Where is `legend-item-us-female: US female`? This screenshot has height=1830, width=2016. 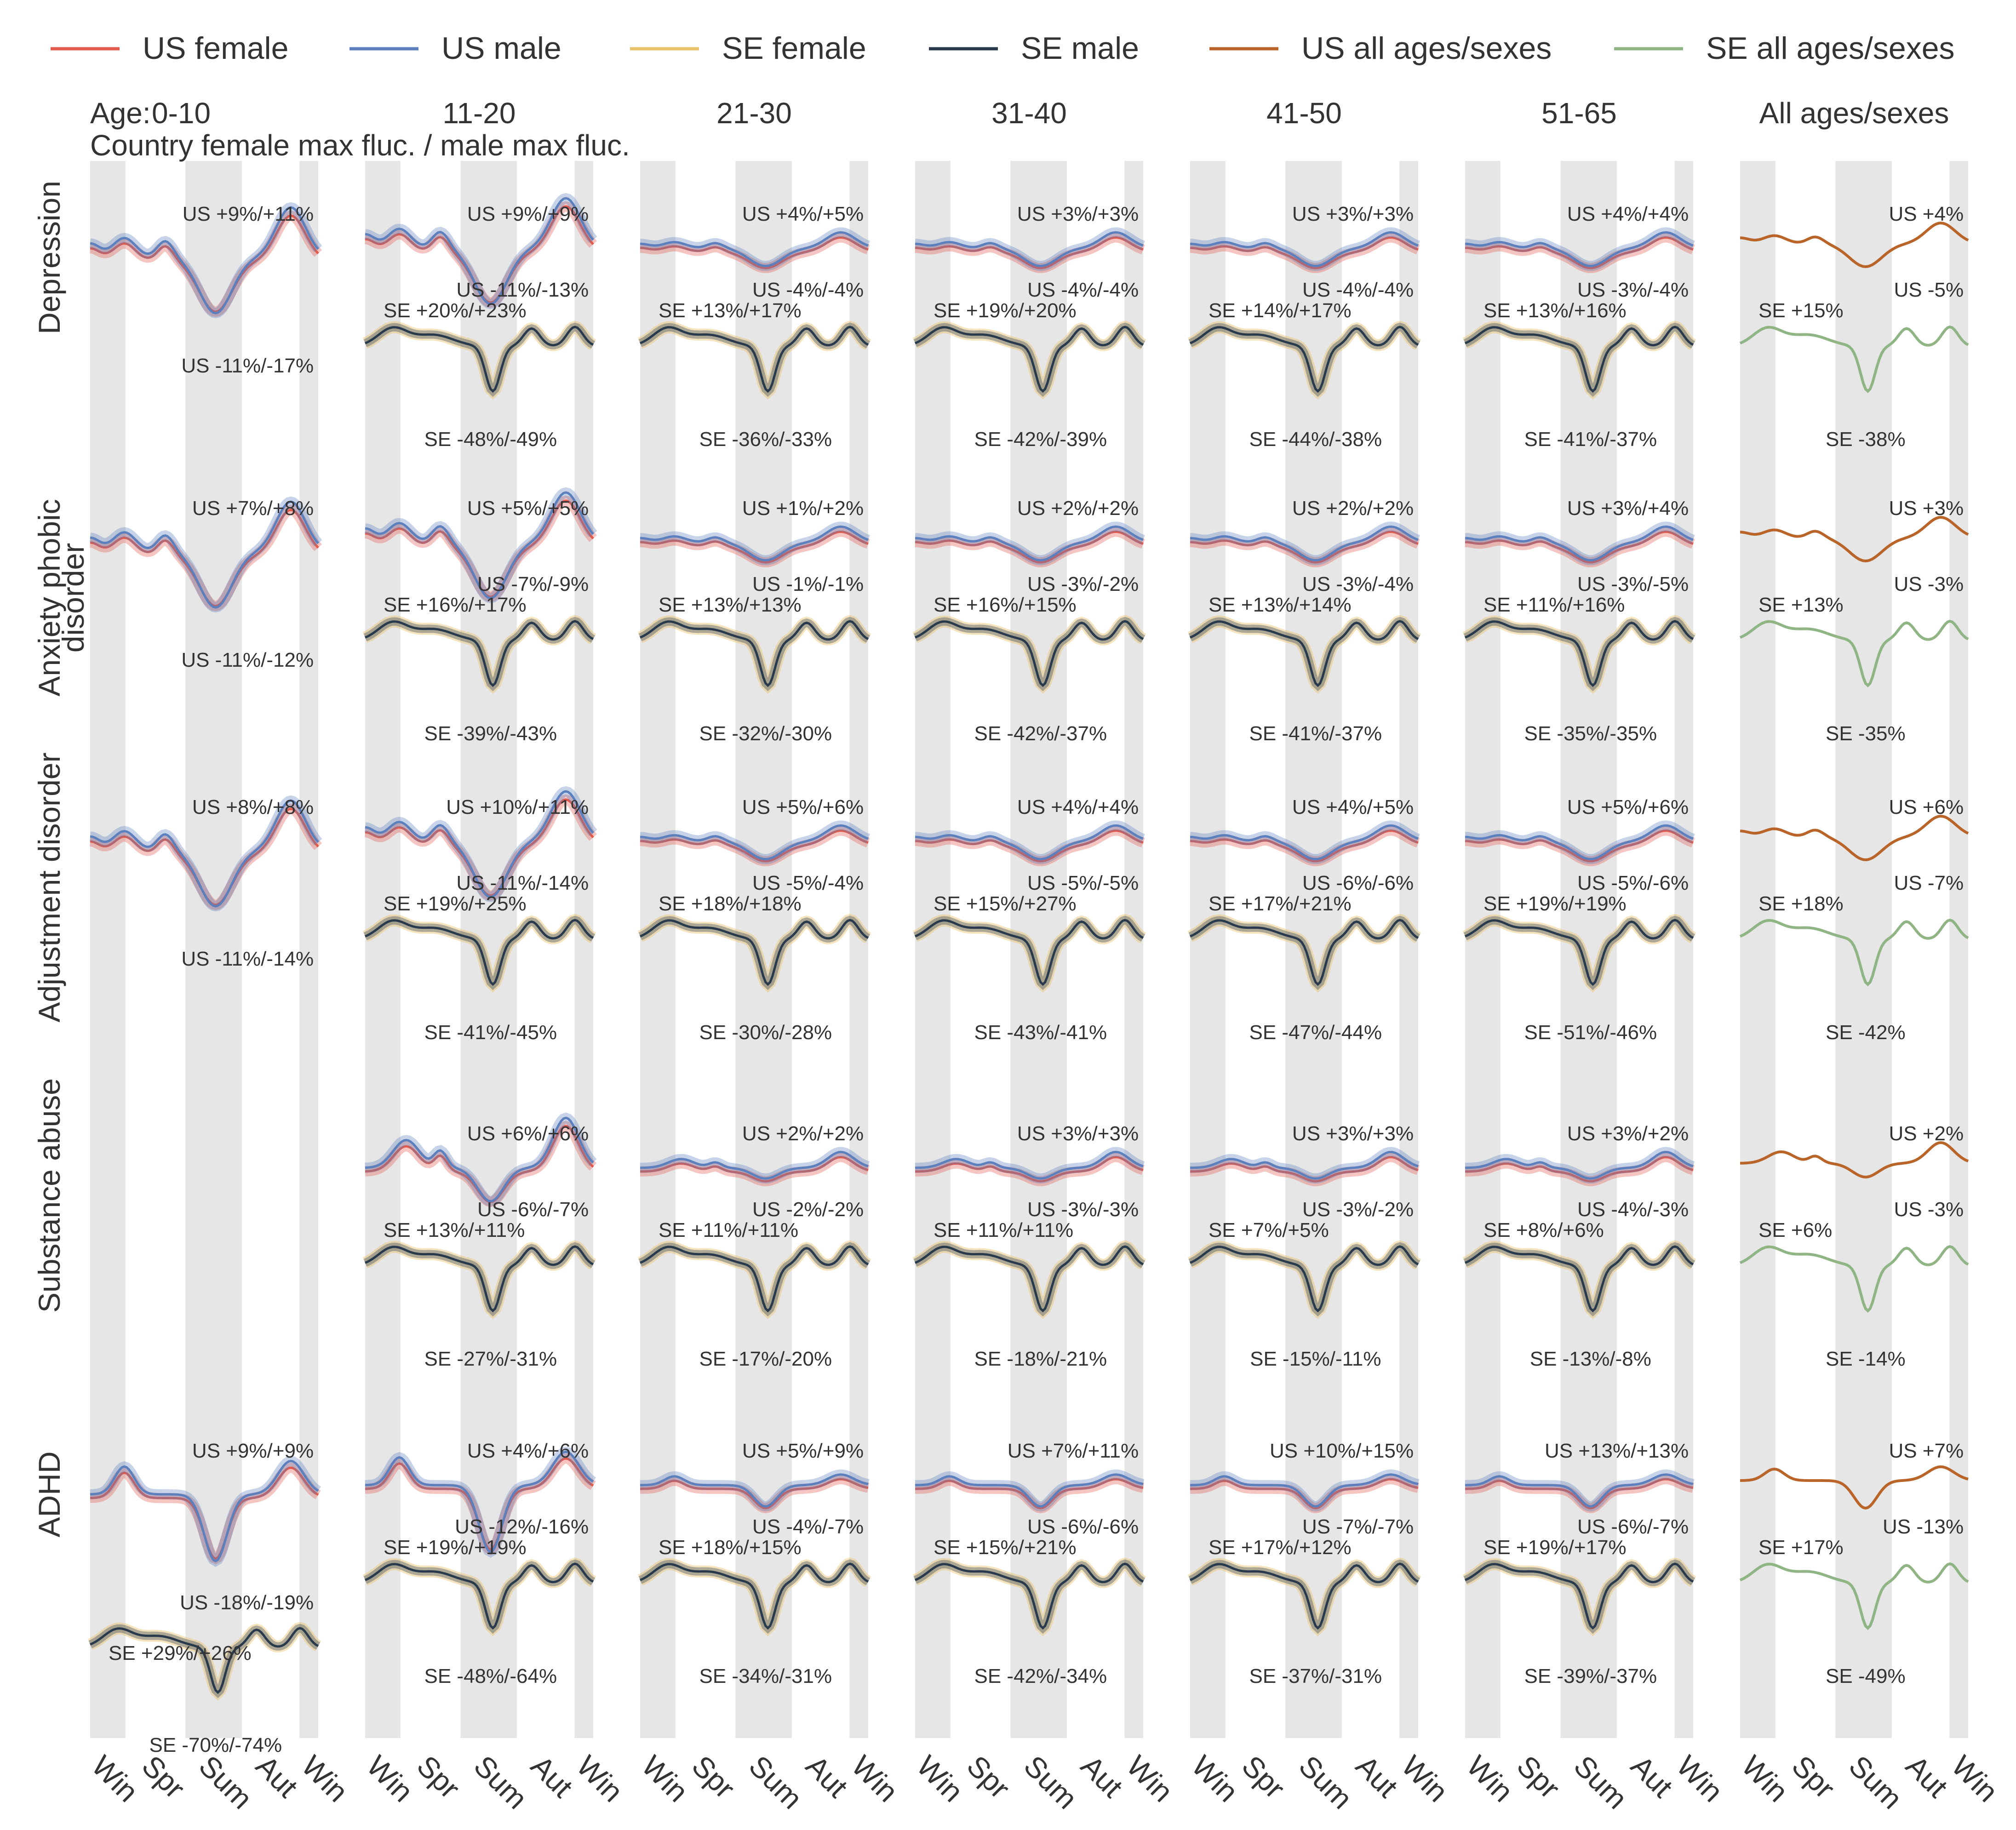 legend-item-us-female: US female is located at coordinates (169, 49).